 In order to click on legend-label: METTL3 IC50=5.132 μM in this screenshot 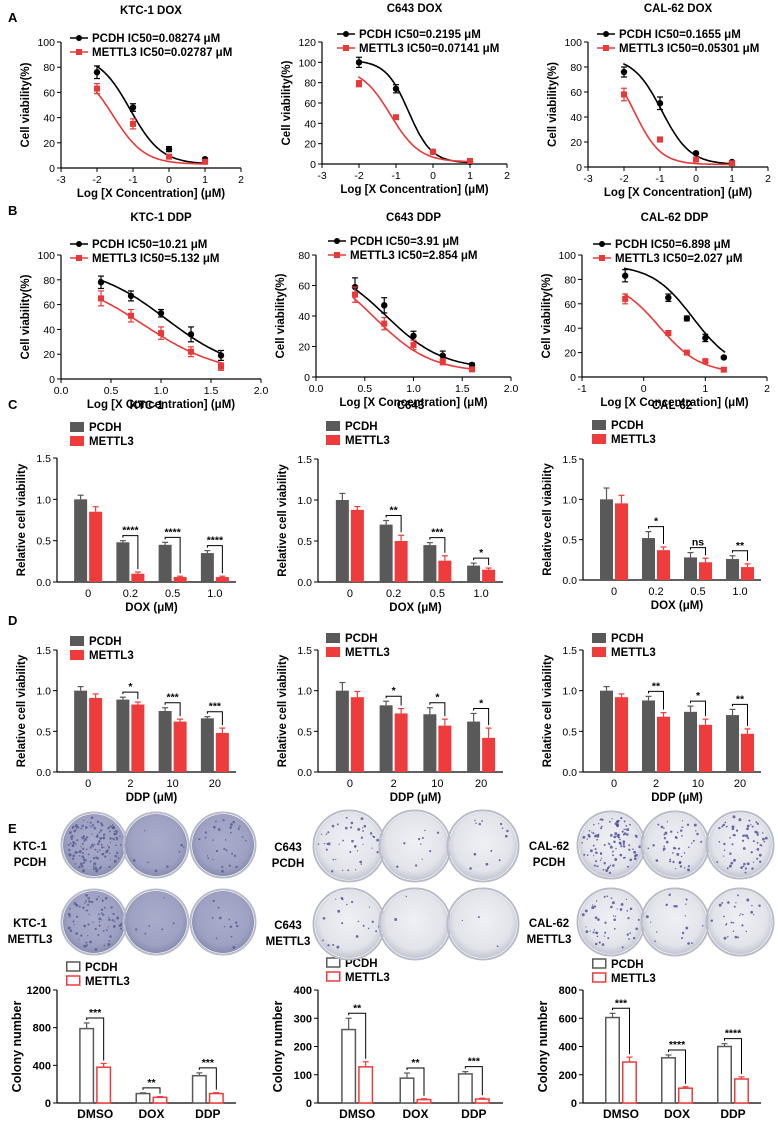, I will do `click(156, 259)`.